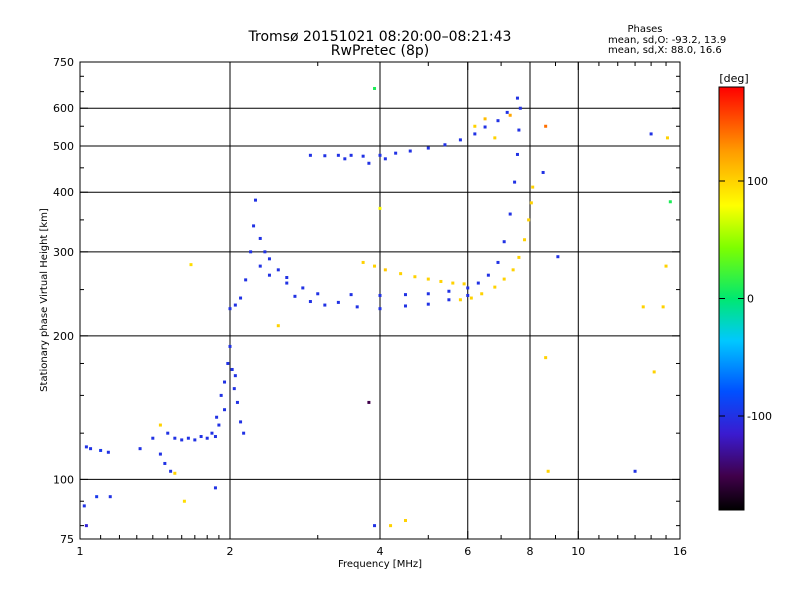 The height and width of the screenshot is (600, 800). I want to click on phases-header: Phases, so click(644, 29).